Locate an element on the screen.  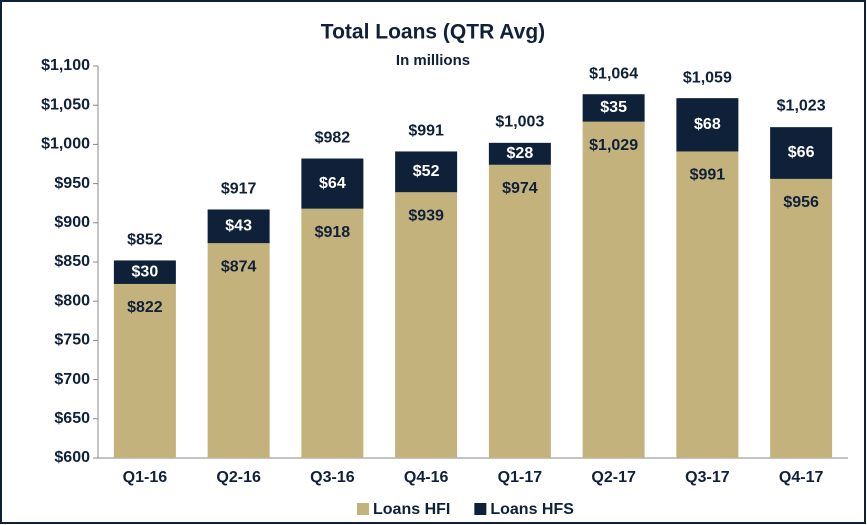
total-label: $1,064 is located at coordinates (613, 73).